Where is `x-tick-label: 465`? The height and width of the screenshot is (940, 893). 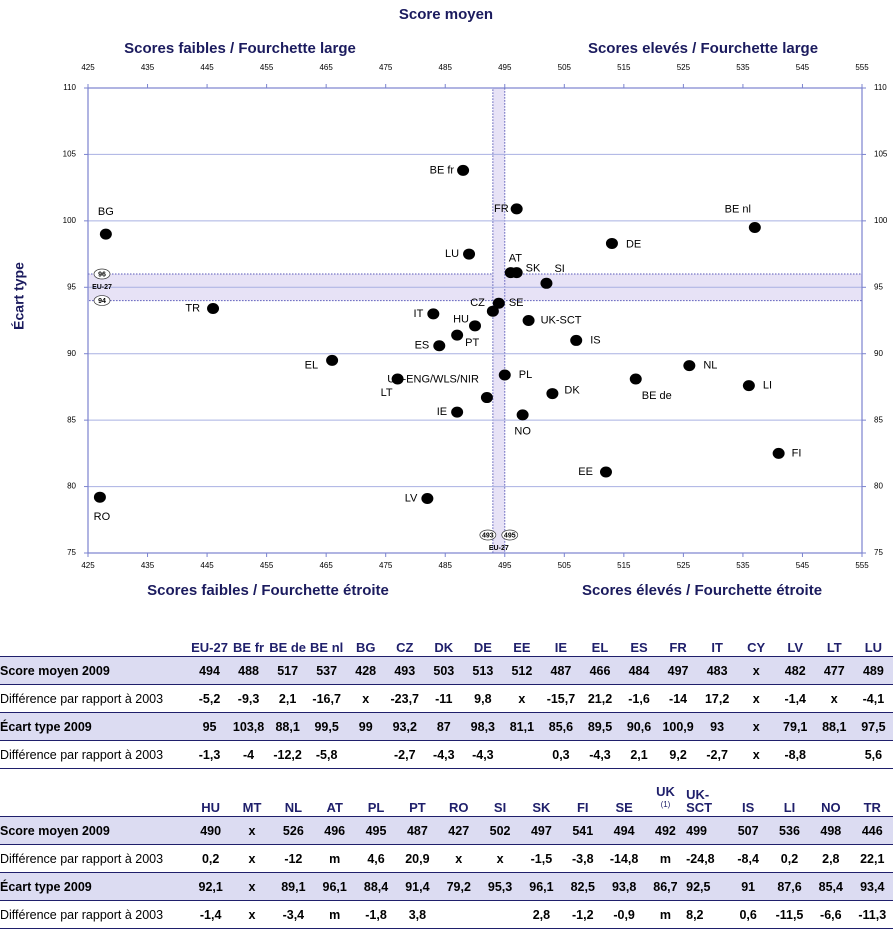 x-tick-label: 465 is located at coordinates (326, 67).